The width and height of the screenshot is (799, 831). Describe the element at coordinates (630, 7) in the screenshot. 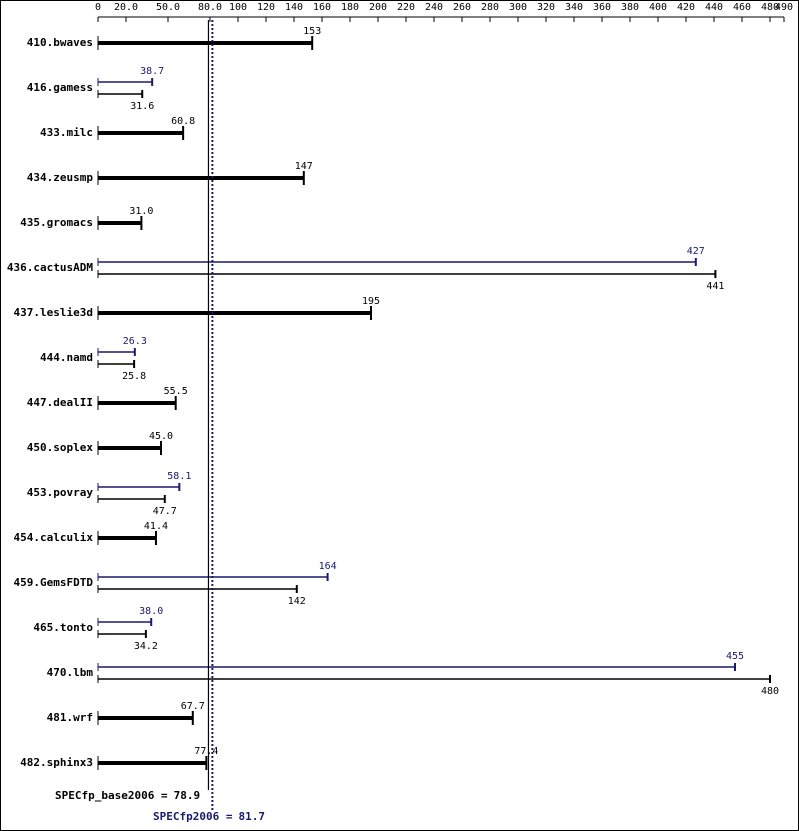

I see `x-tick-label: 380` at that location.